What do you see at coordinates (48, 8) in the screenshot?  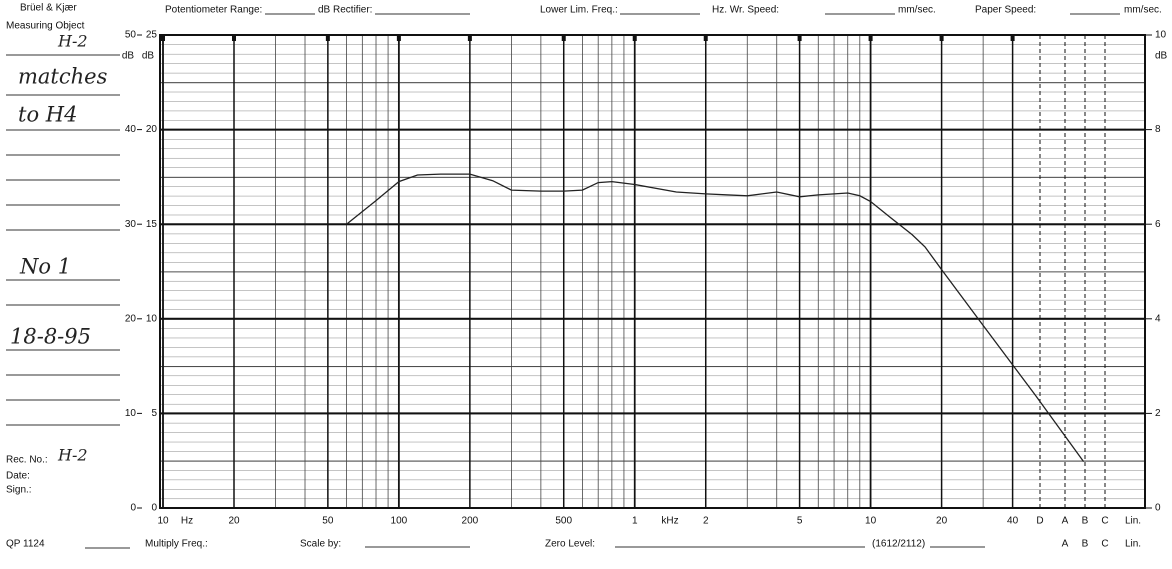 I see `brand: Brüel & Kjær` at bounding box center [48, 8].